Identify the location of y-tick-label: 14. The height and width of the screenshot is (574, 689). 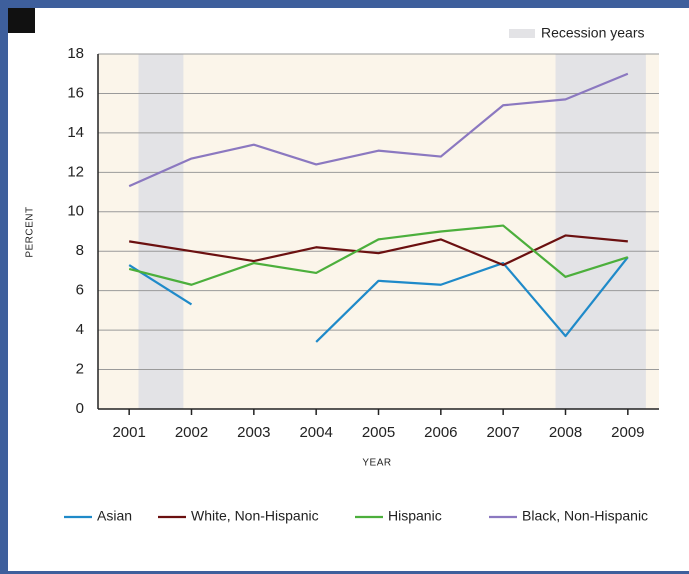
(75, 132).